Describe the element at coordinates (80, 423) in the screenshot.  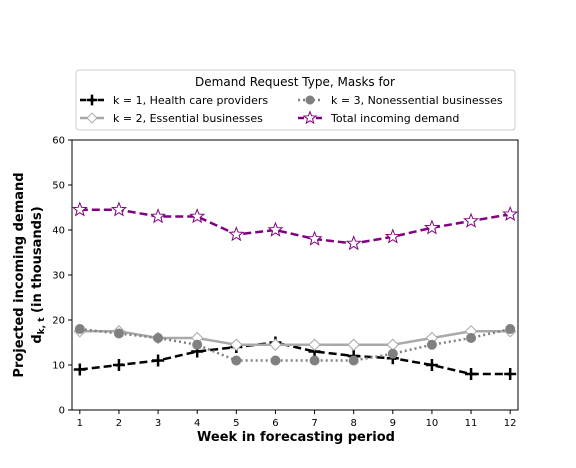
I see `x-tick-label-1: 1` at that location.